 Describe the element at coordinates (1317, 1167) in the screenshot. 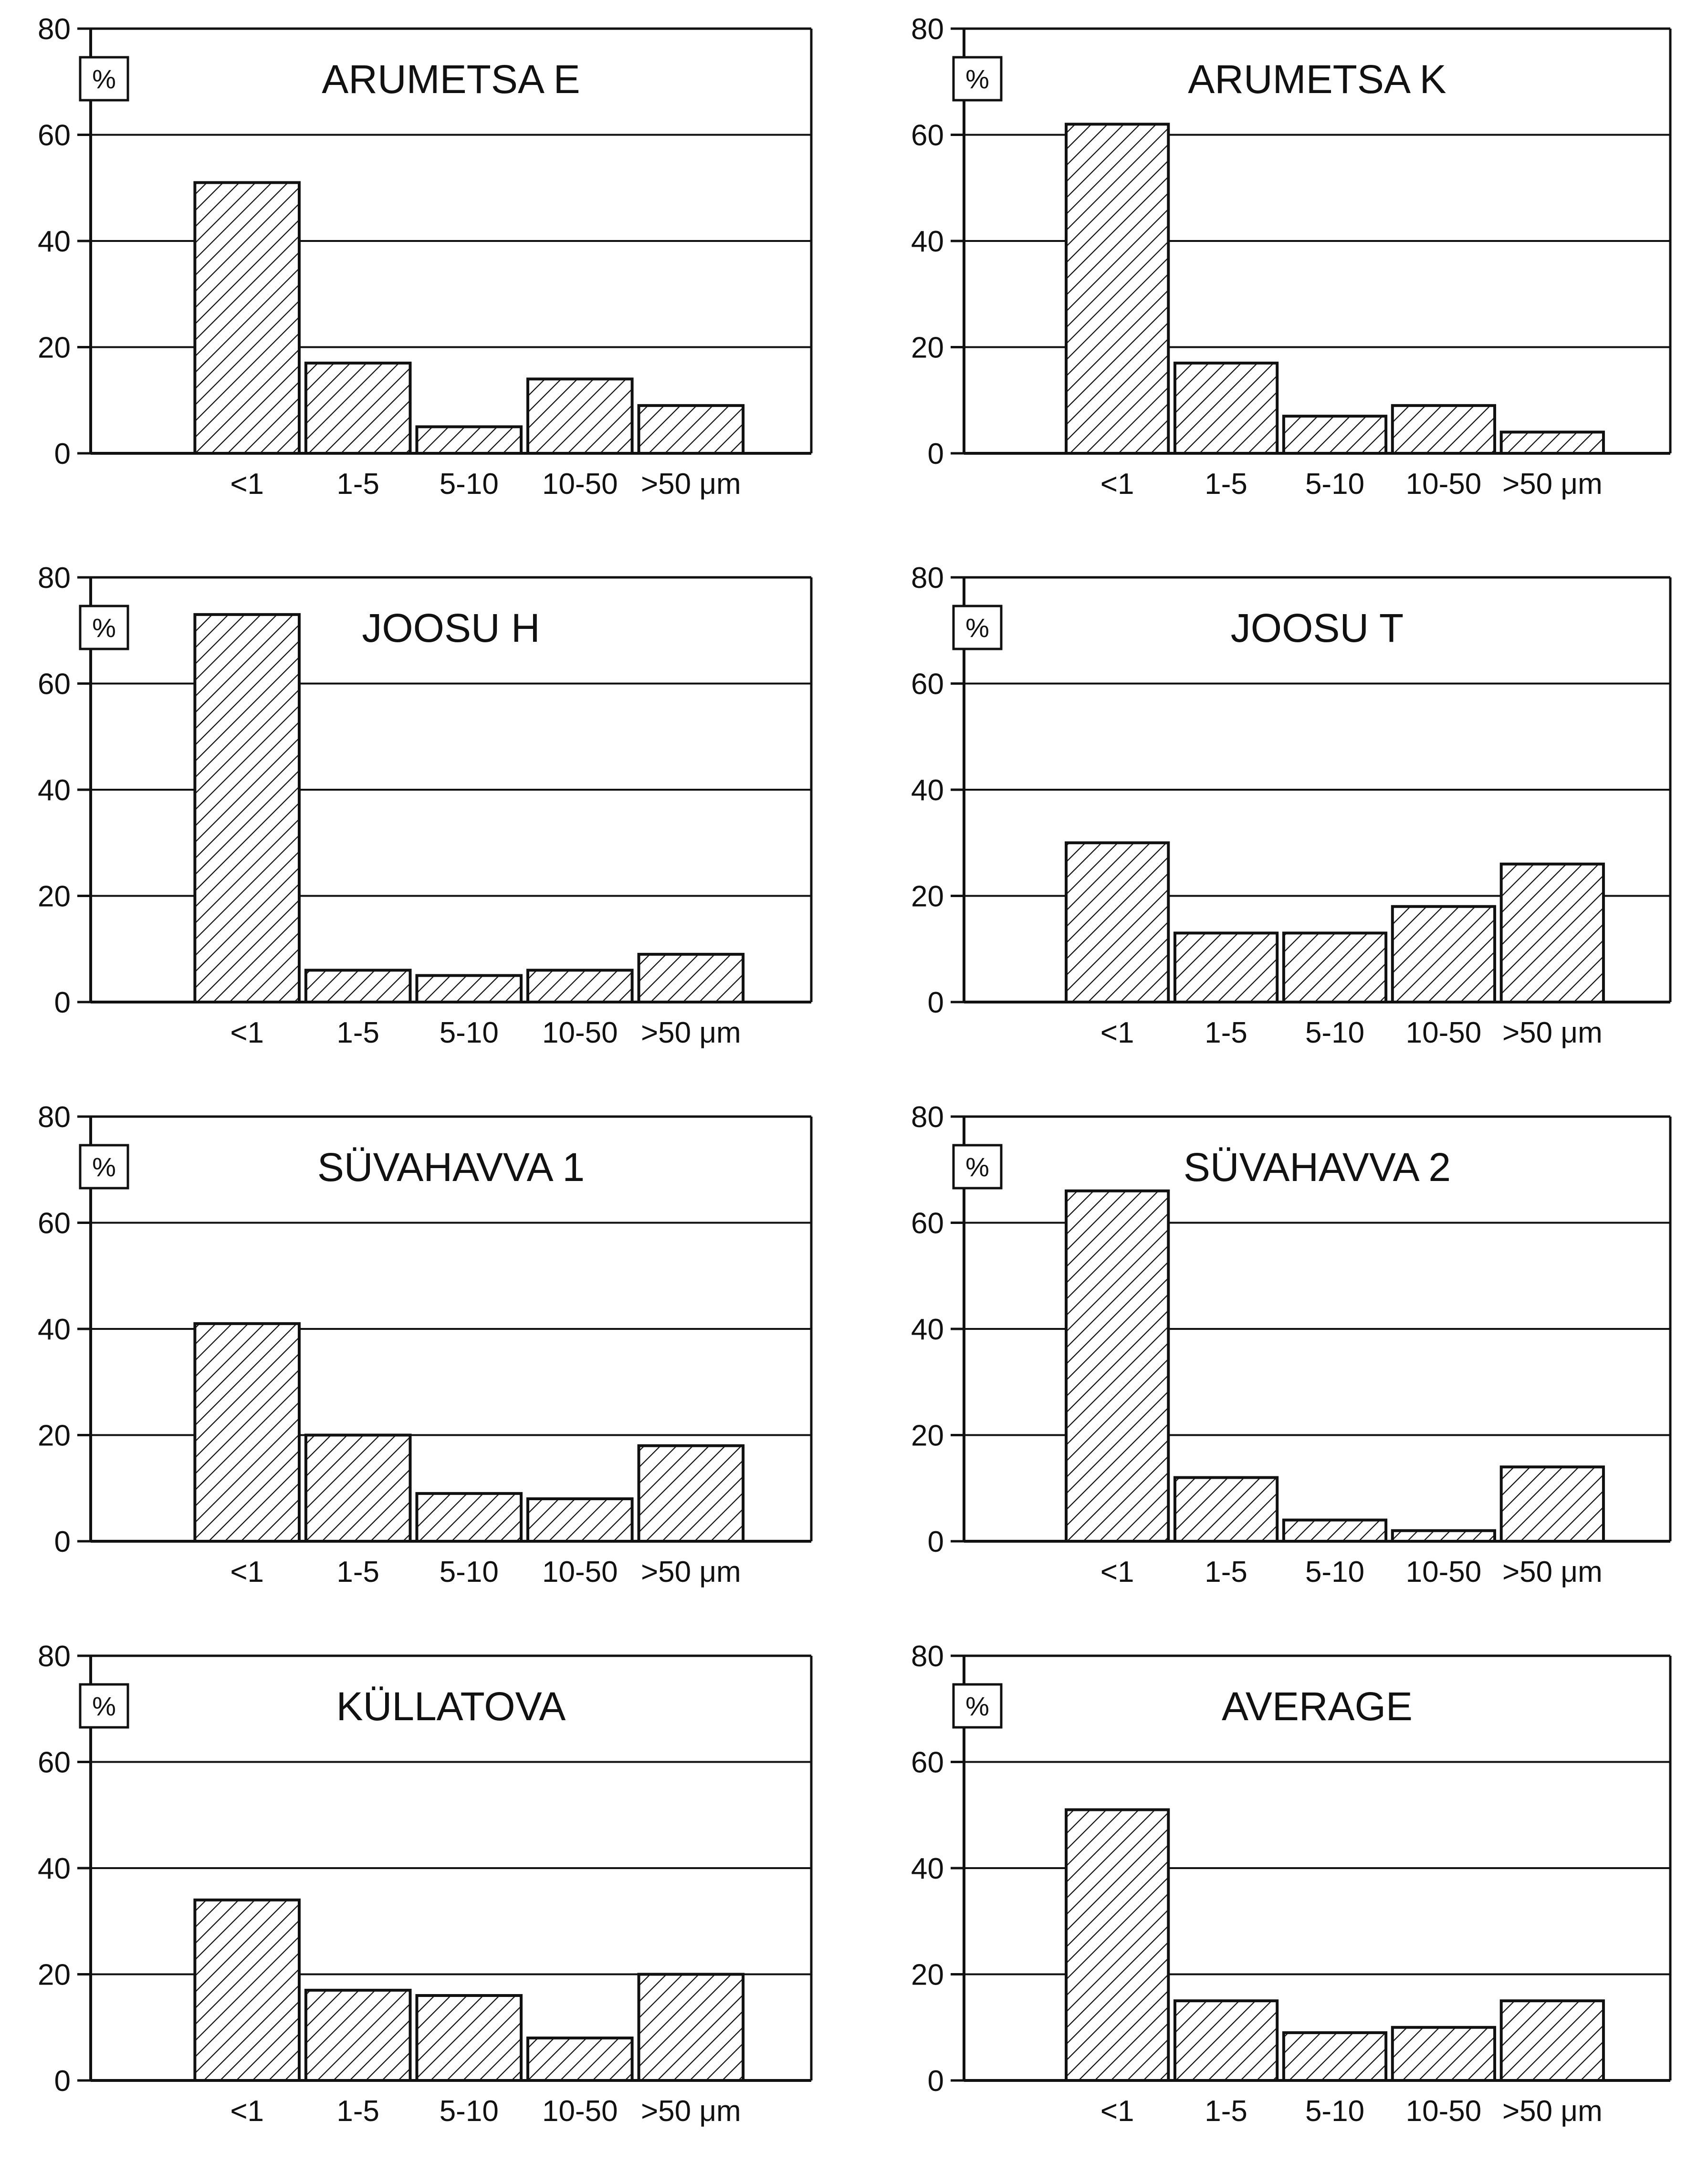

I see `chart-title: SÜVAHAVVA 2` at that location.